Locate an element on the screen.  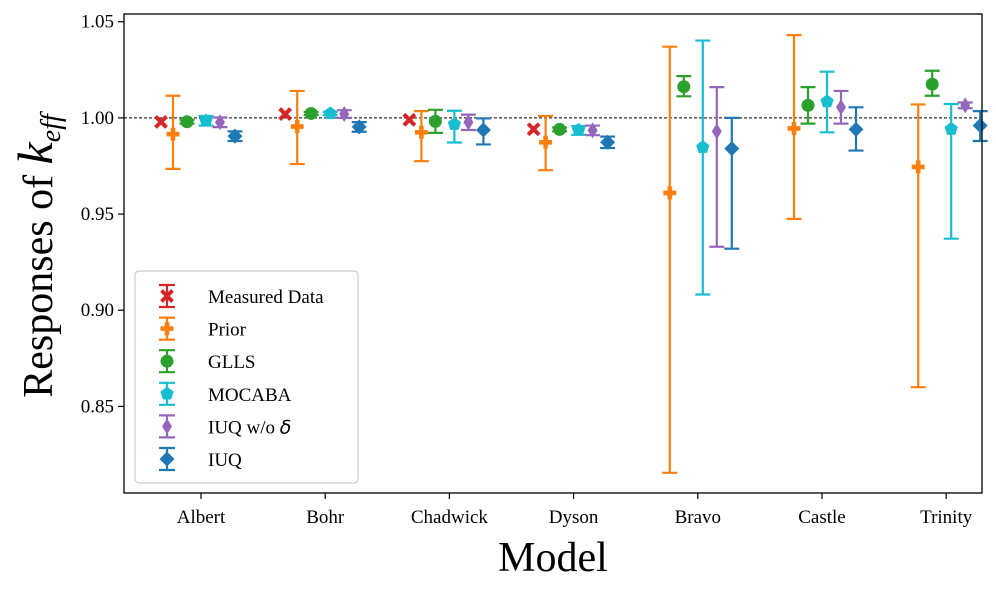
x-tick-label: Trinity is located at coordinates (946, 517).